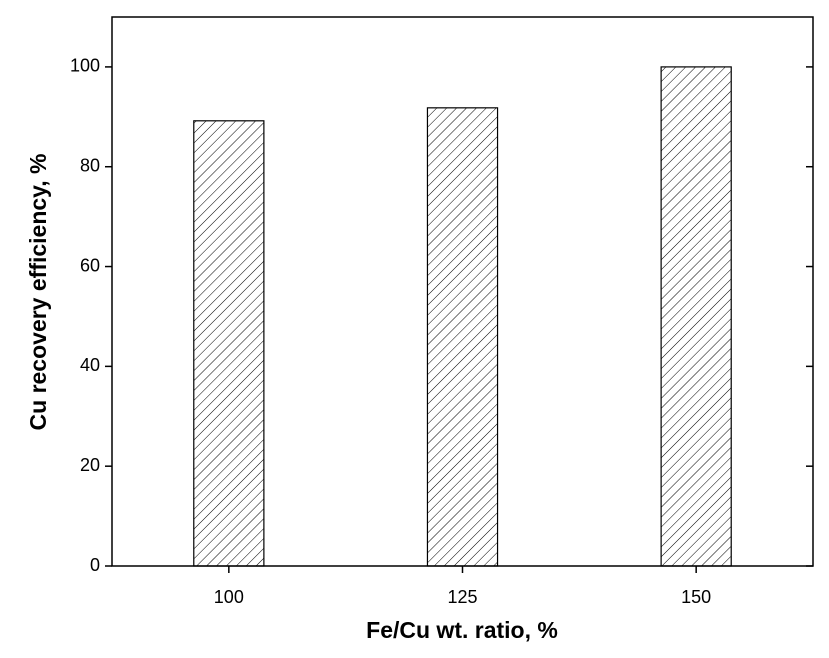  I want to click on y-tick-label: 80, so click(90, 165).